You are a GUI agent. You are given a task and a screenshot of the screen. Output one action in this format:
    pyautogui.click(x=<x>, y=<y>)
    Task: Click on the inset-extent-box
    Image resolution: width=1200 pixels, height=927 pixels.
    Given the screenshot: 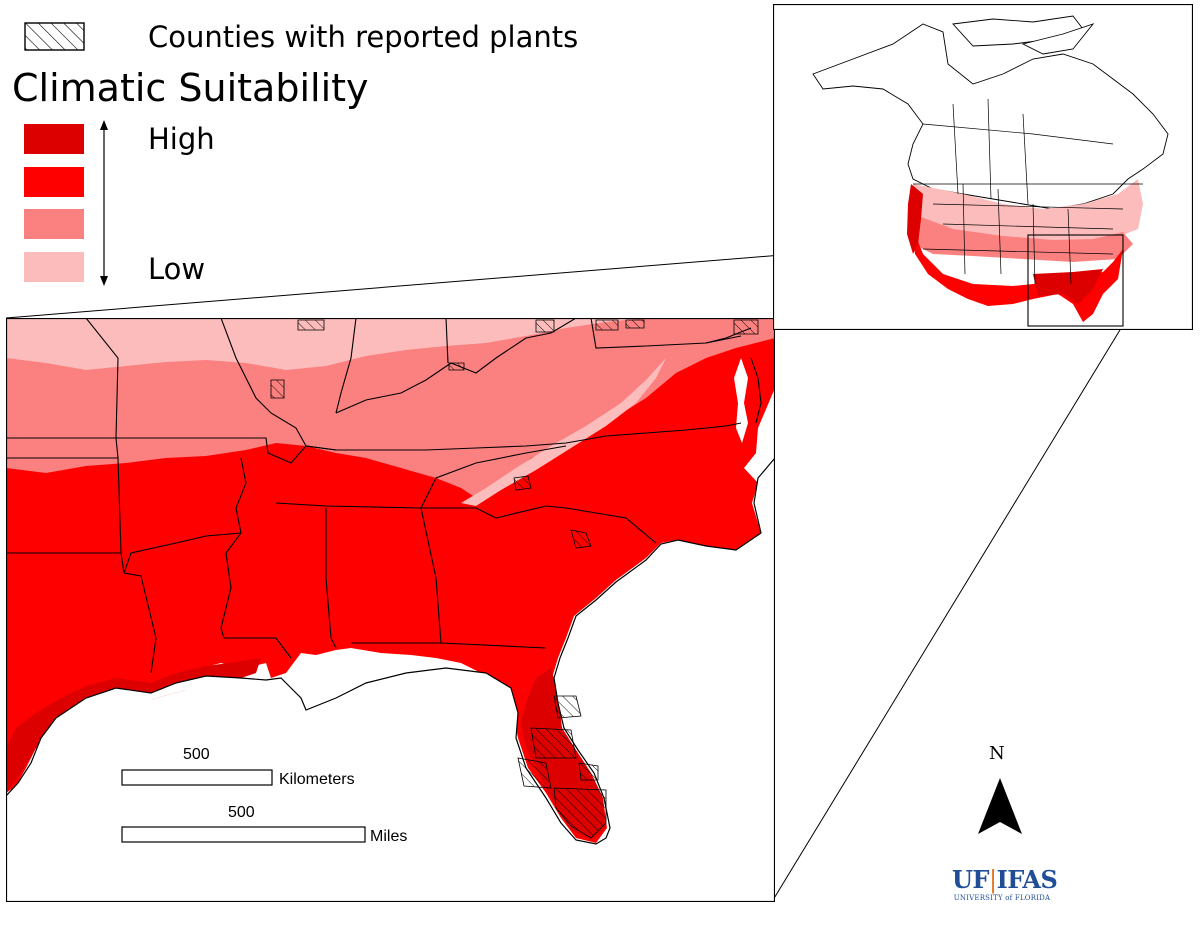 What is the action you would take?
    pyautogui.click(x=1075, y=280)
    